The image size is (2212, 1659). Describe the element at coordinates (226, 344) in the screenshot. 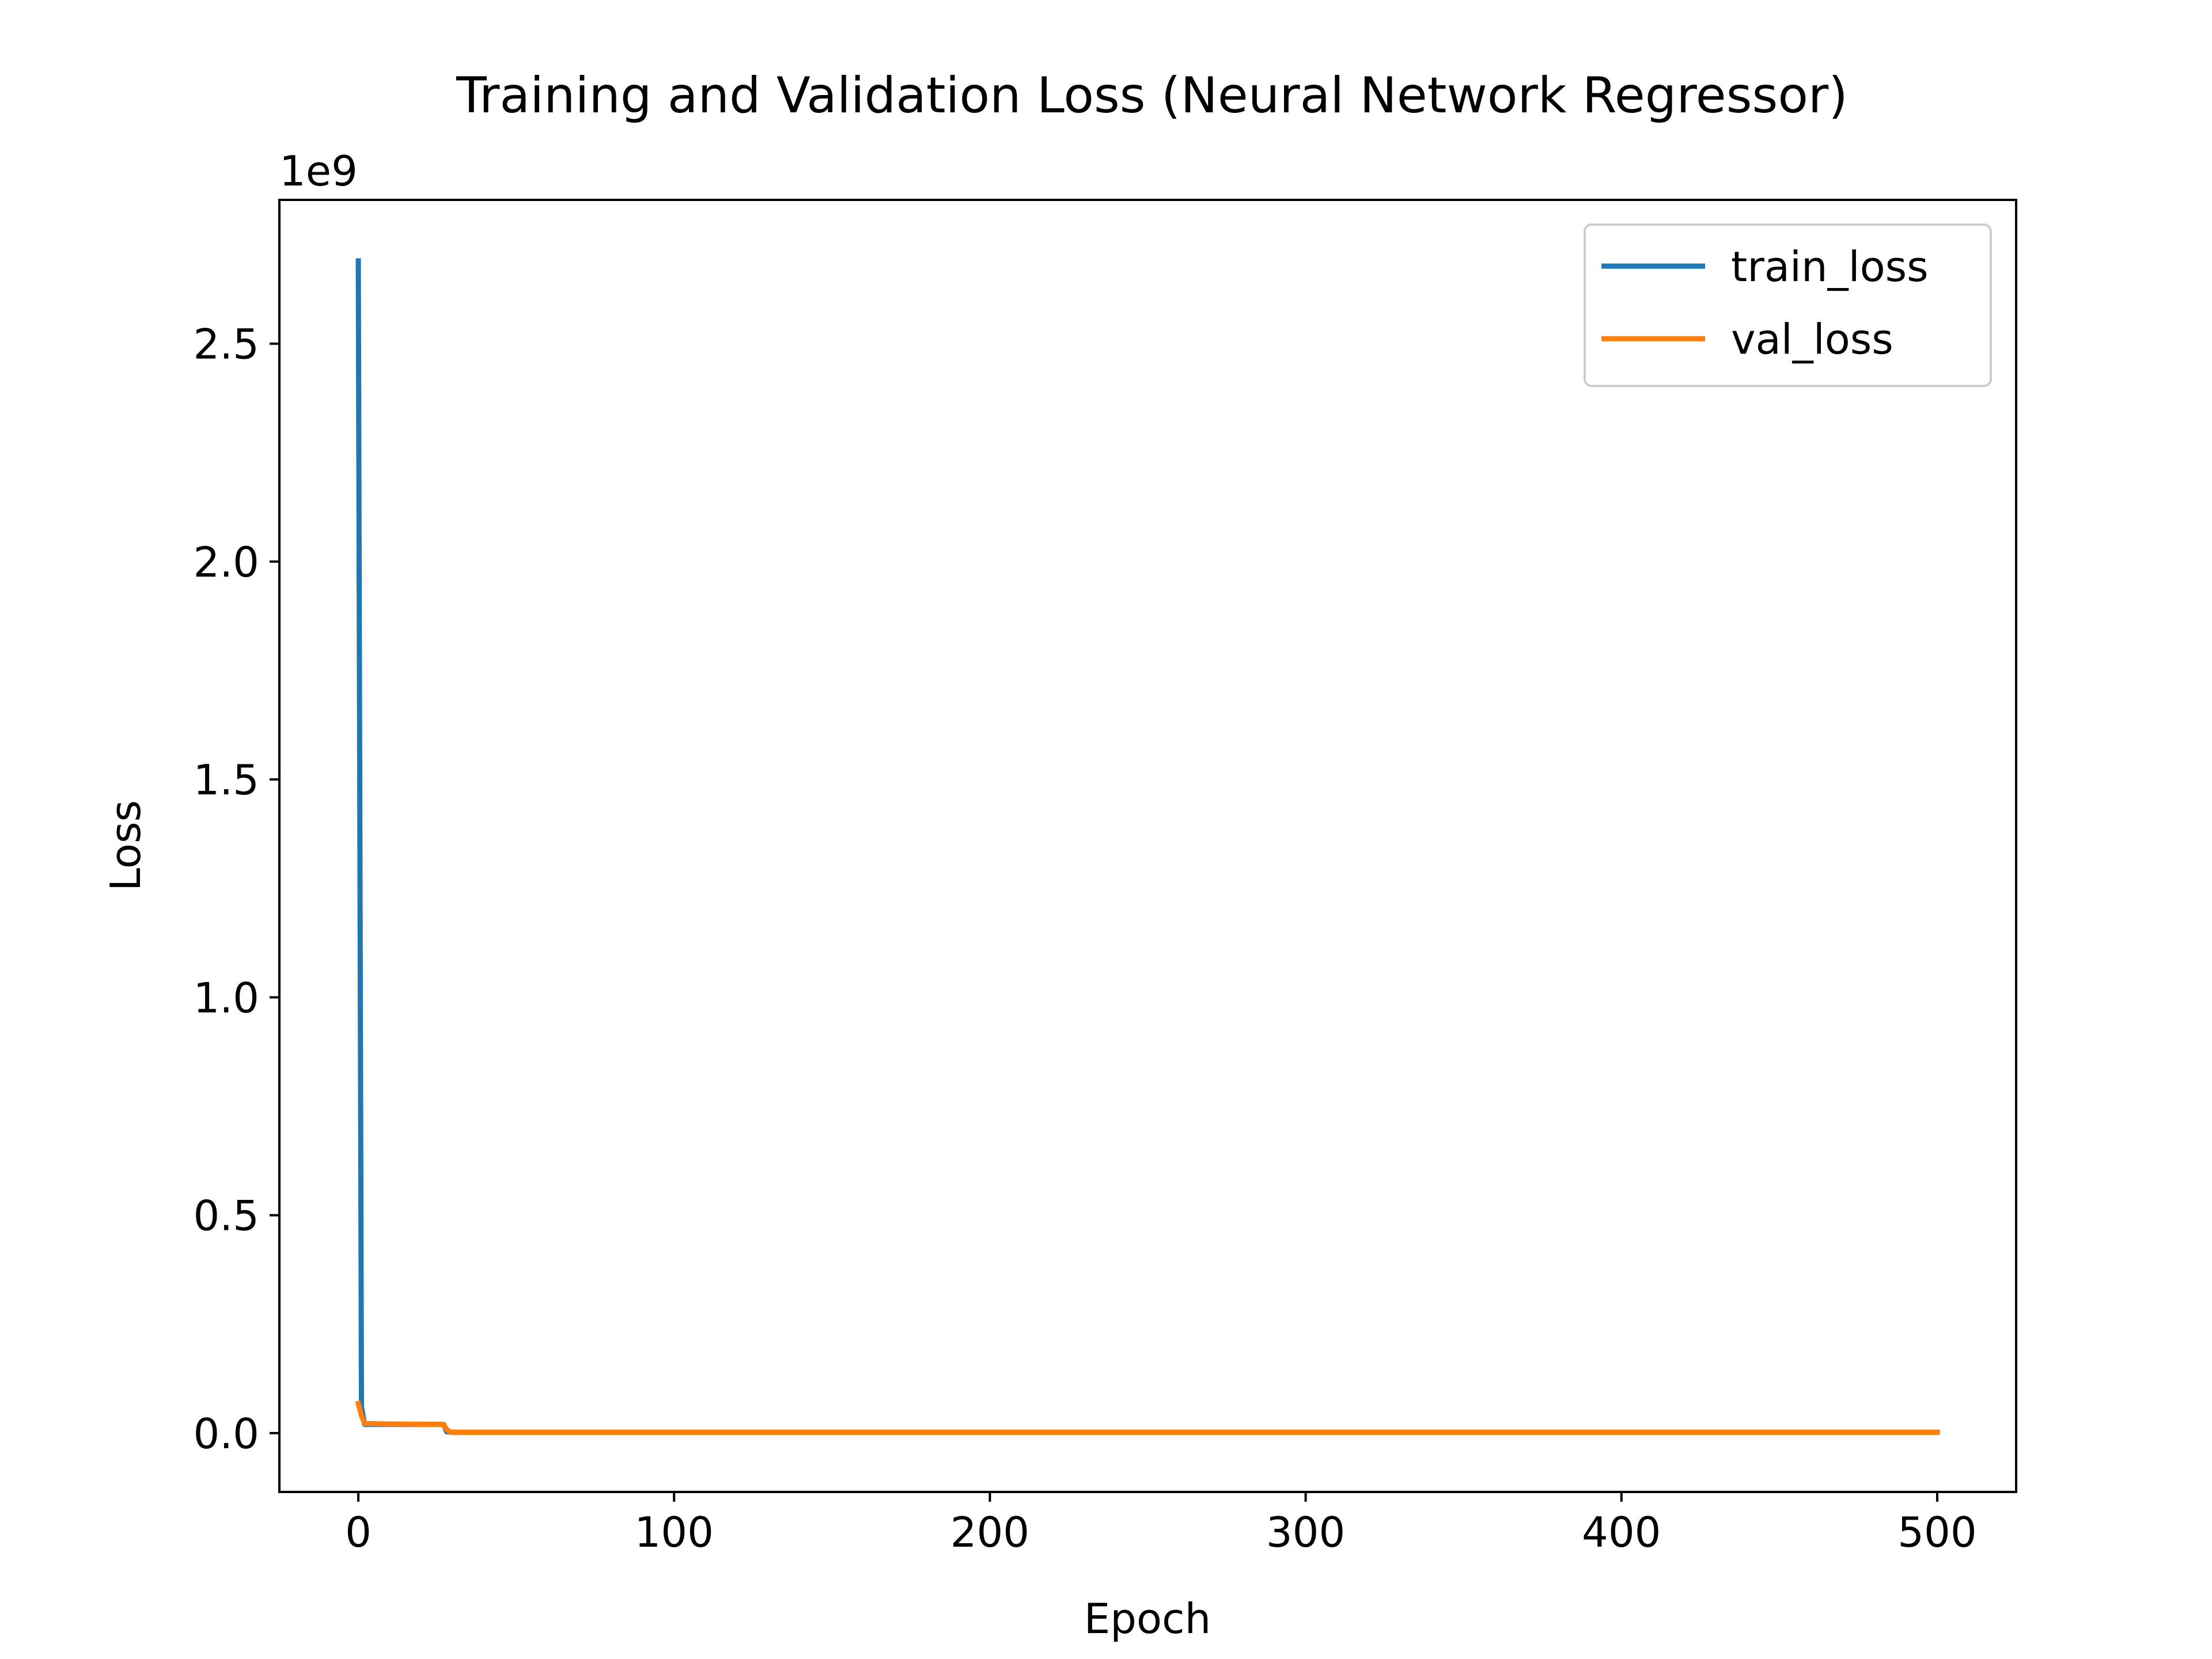

I see `y-tick-label: 2.5` at that location.